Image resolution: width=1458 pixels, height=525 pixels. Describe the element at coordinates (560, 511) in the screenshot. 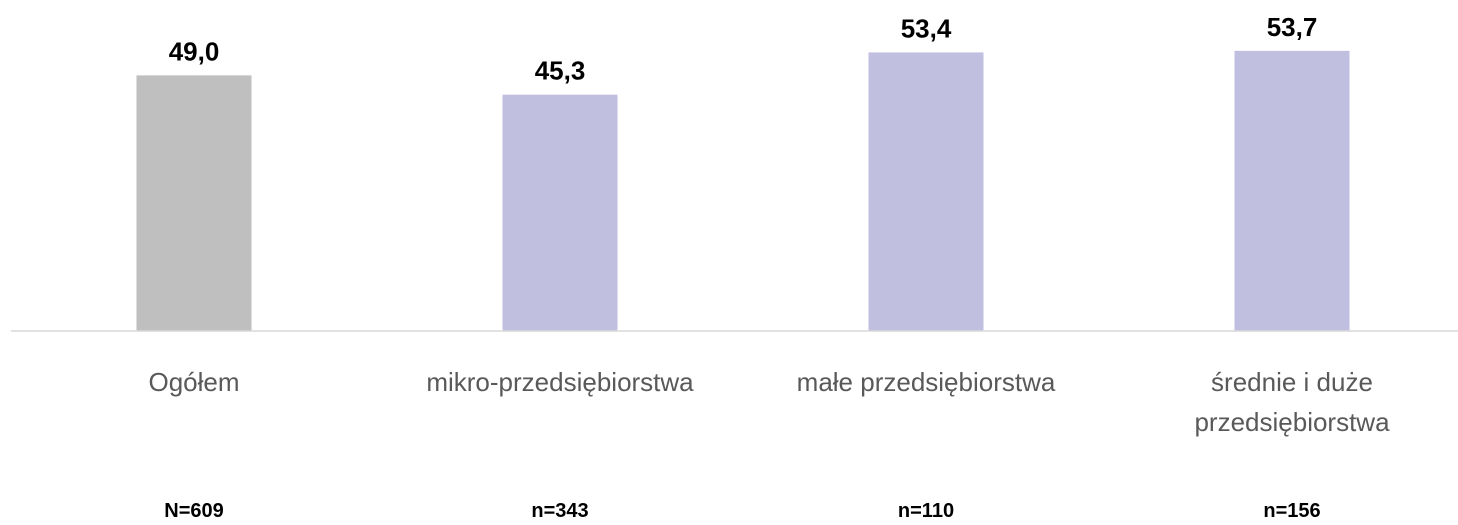

I see `sample-size: n=343` at that location.